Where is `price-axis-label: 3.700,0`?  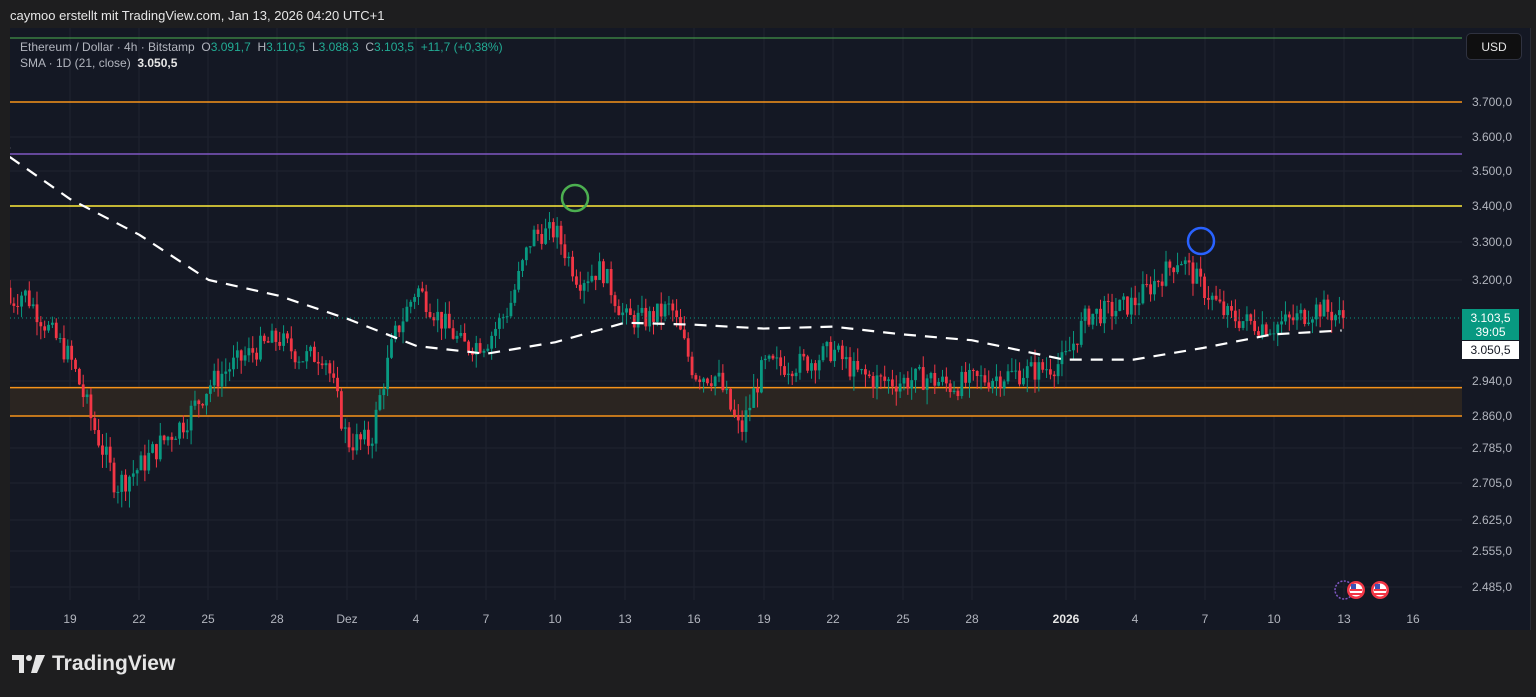 price-axis-label: 3.700,0 is located at coordinates (1492, 102).